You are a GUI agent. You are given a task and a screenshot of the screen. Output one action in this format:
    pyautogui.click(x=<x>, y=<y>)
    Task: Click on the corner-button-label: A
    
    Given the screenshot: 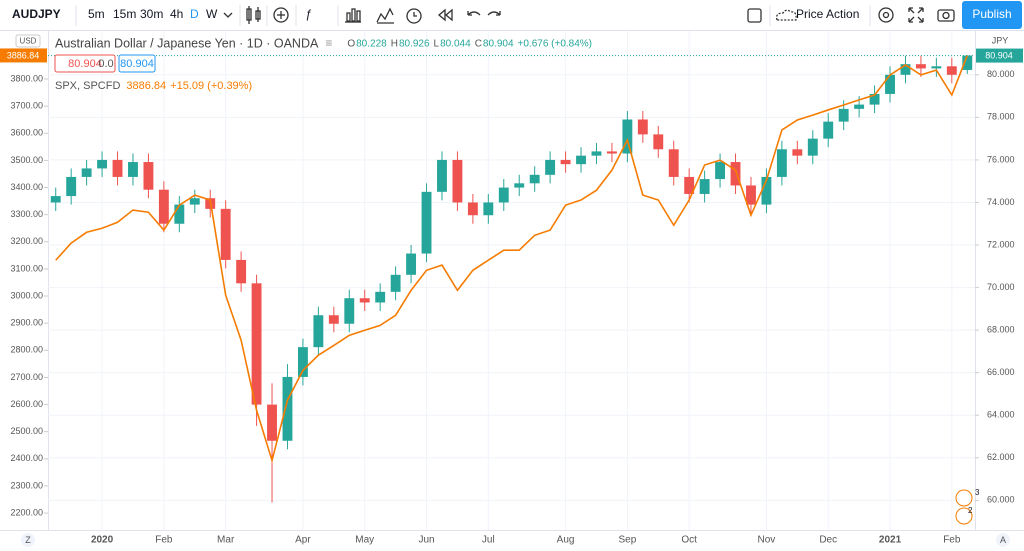 What is the action you would take?
    pyautogui.click(x=1003, y=540)
    